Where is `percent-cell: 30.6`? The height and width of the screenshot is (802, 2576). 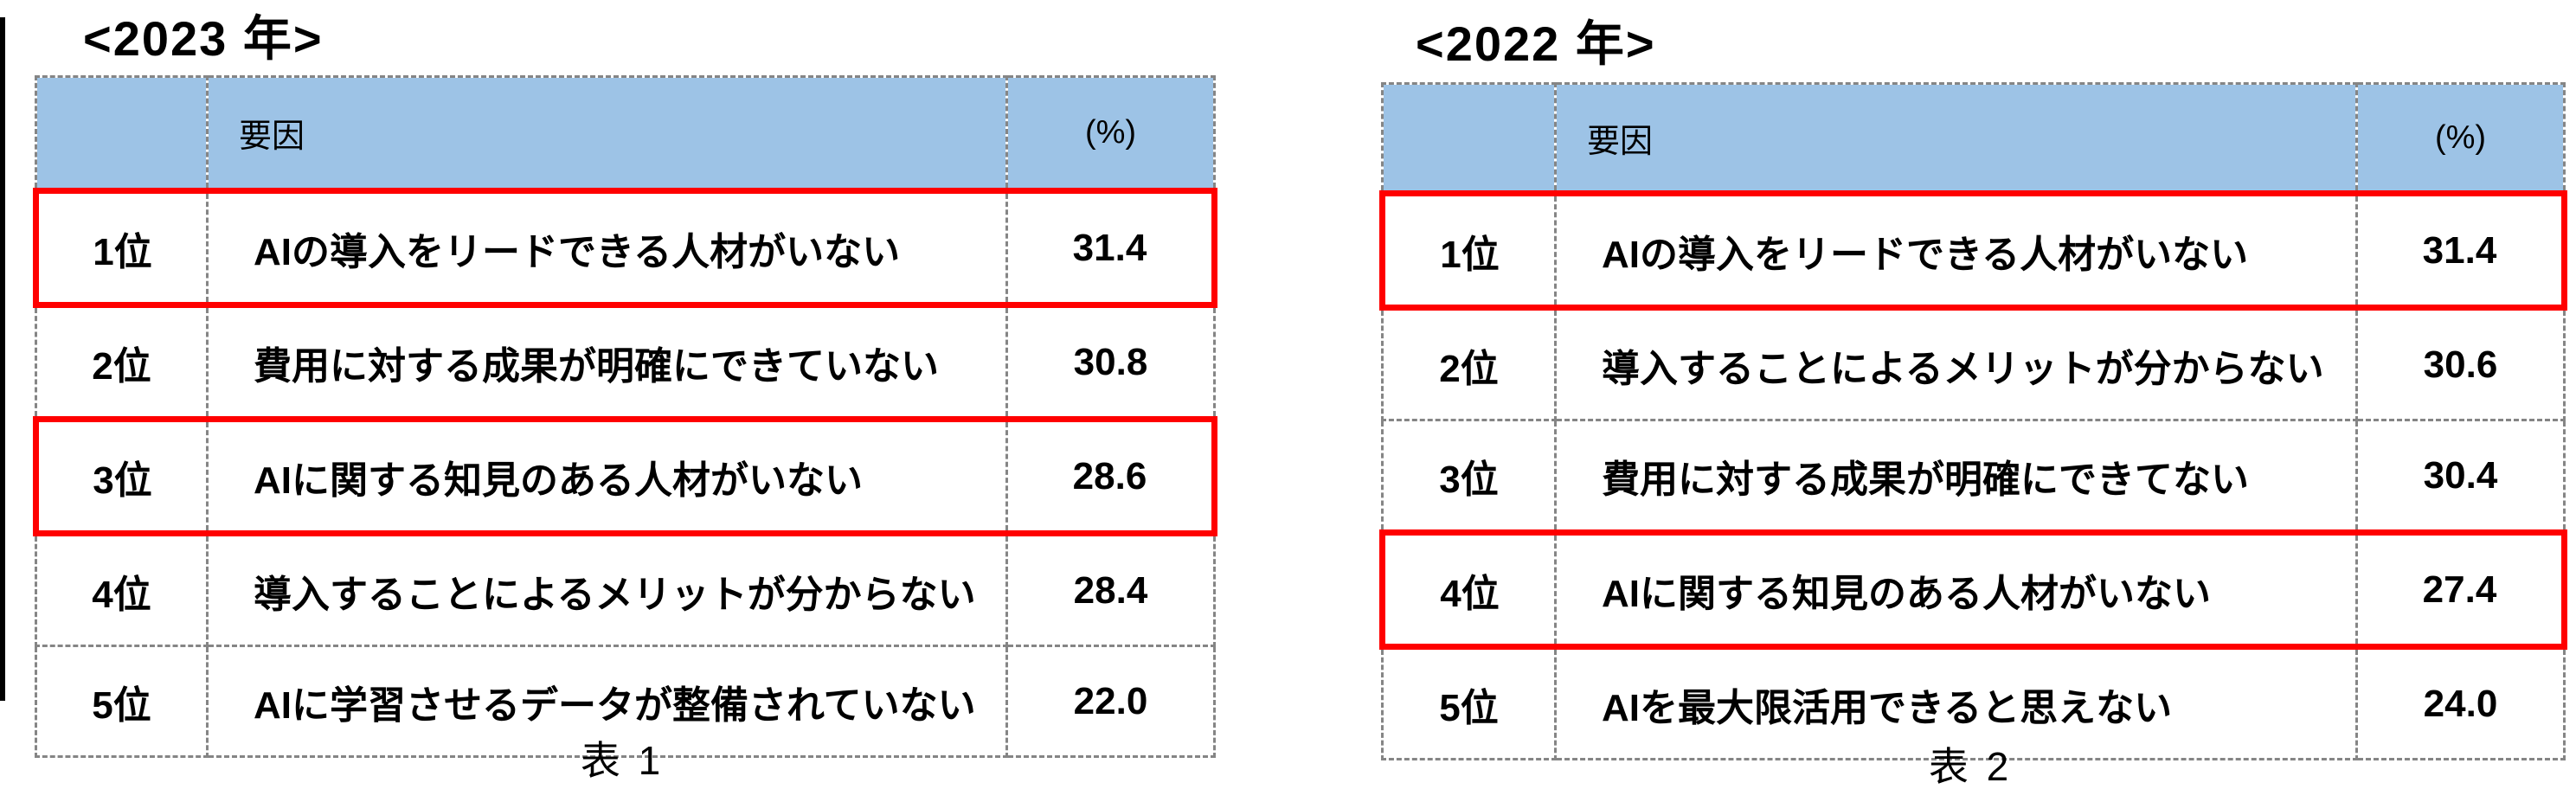 percent-cell: 30.6 is located at coordinates (2461, 363).